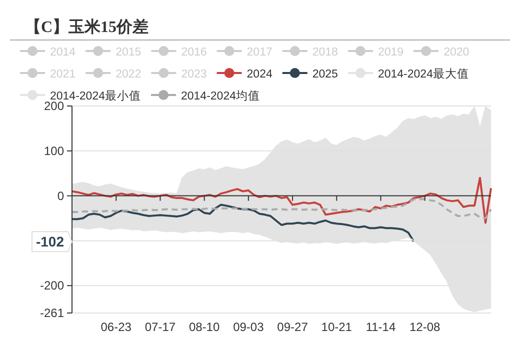  Describe the element at coordinates (52, 285) in the screenshot. I see `y-tick-label: -200` at that location.